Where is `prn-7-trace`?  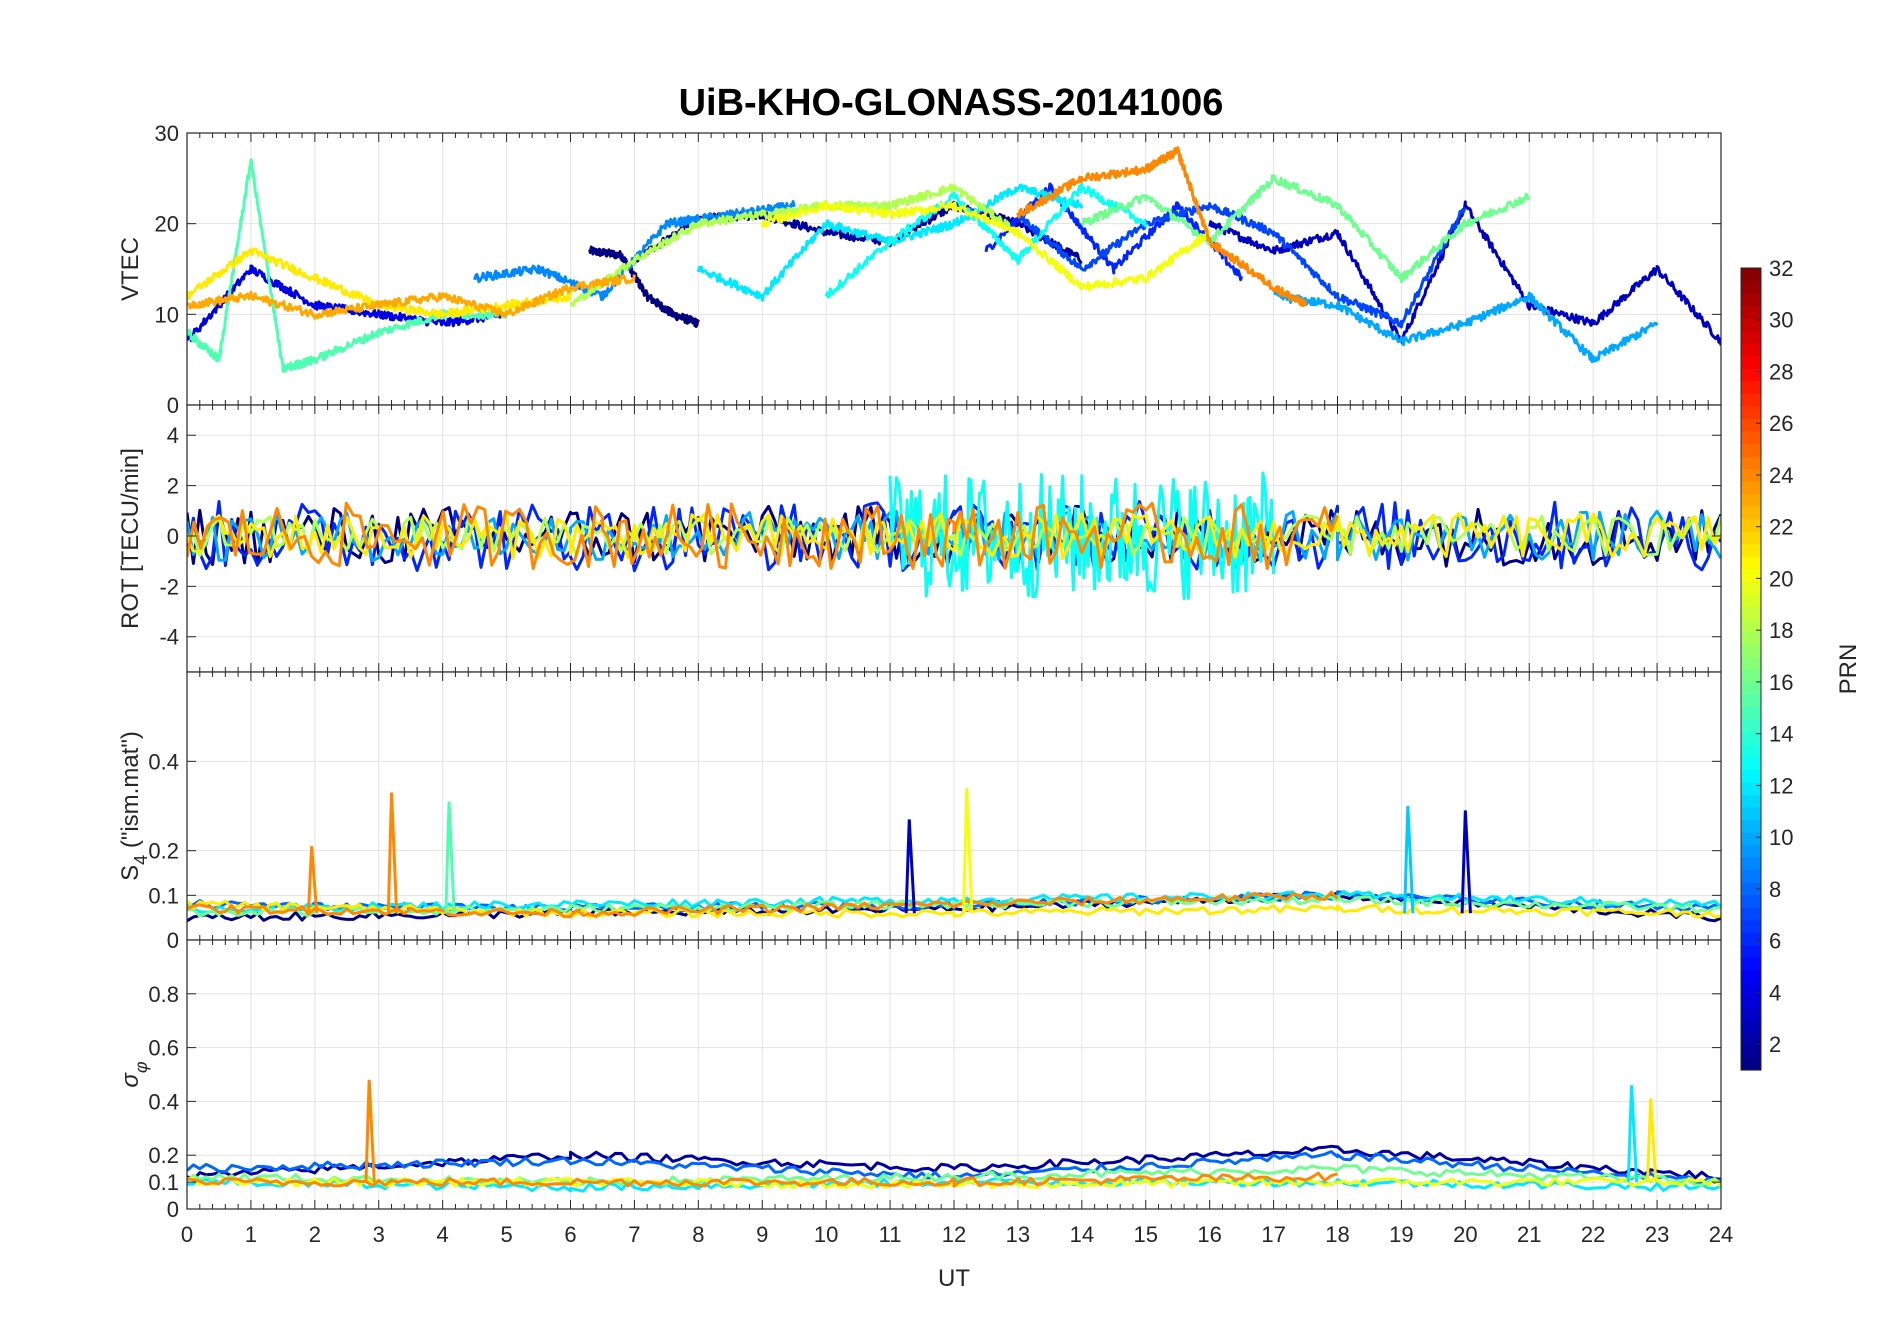 prn-7-trace is located at coordinates (1241, 265).